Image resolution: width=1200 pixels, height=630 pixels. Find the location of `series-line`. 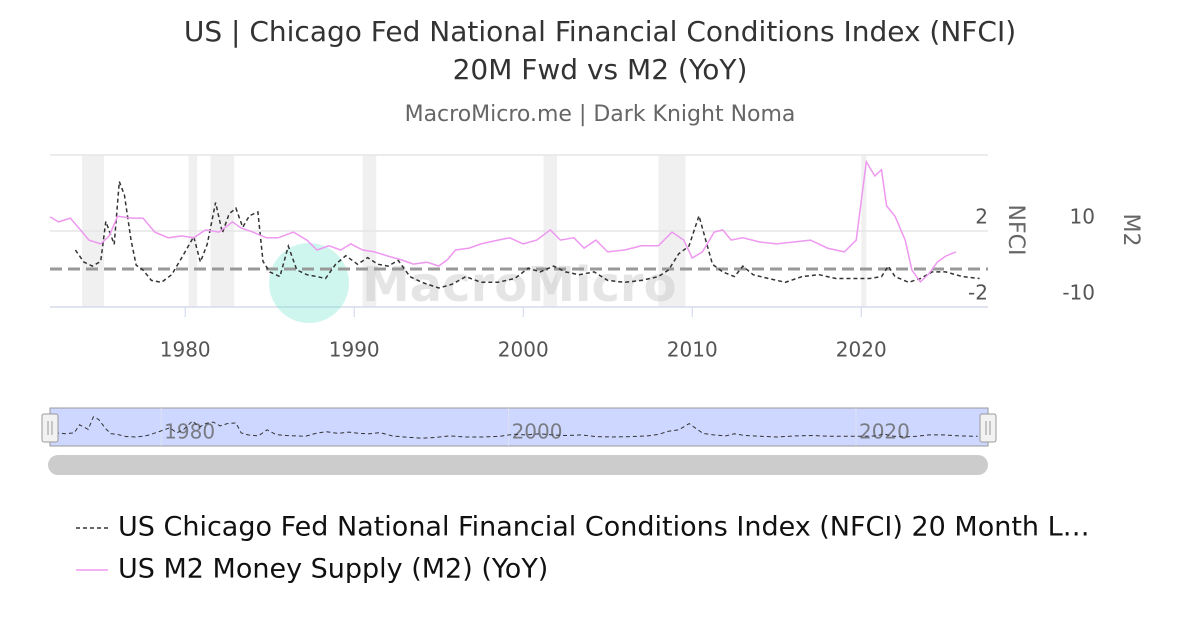

series-line is located at coordinates (527, 235).